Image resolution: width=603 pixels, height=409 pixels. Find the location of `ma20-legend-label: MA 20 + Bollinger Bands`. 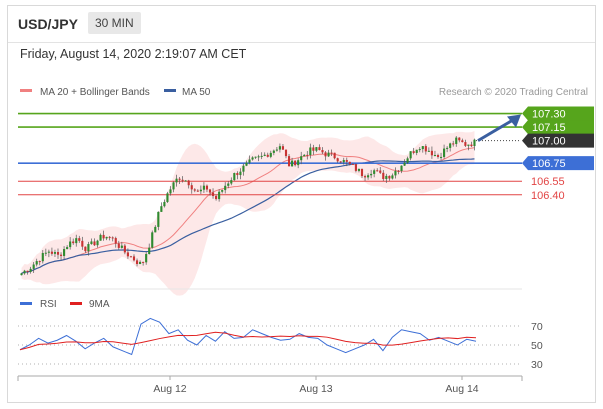

ma20-legend-label: MA 20 + Bollinger Bands is located at coordinates (95, 92).